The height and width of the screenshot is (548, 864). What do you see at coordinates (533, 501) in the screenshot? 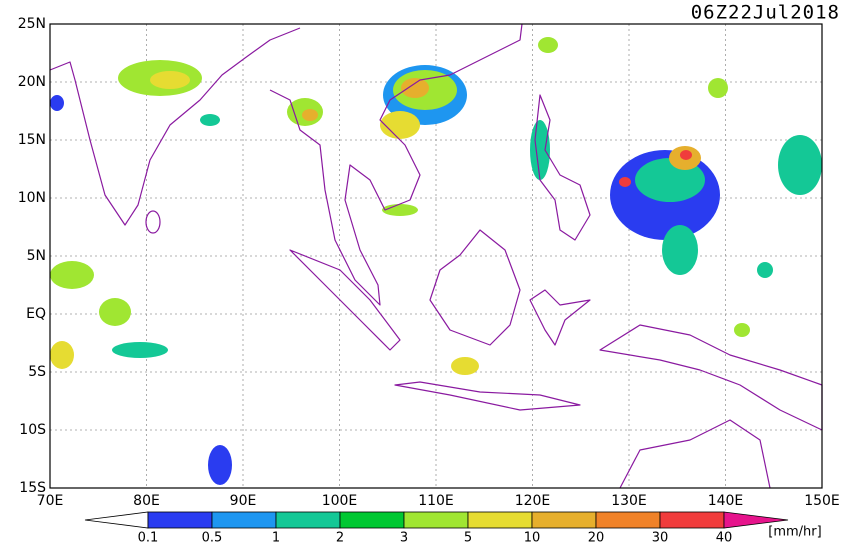
I see `x-tick-label: 120E` at bounding box center [533, 501].